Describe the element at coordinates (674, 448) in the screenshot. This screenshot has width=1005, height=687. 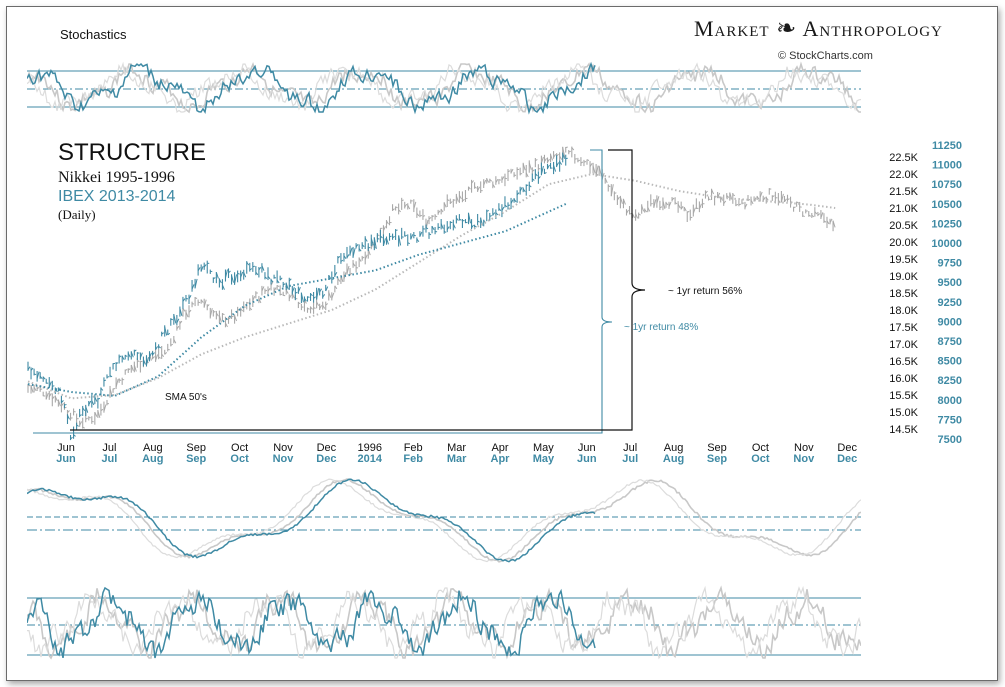
I see `x-tick-nikkei: Aug` at that location.